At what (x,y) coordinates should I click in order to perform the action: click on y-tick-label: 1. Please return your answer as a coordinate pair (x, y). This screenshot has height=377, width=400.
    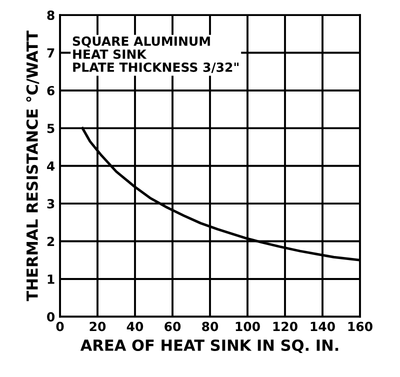
    Looking at the image, I should click on (51, 279).